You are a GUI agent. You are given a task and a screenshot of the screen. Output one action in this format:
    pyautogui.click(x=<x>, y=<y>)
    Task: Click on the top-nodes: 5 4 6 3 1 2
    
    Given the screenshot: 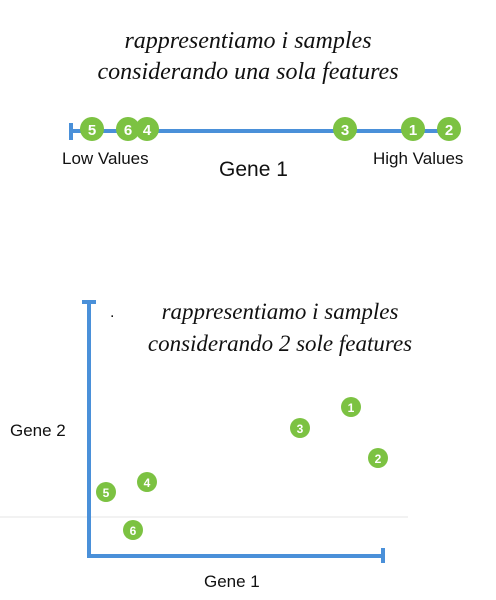 What is the action you would take?
    pyautogui.click(x=270, y=129)
    